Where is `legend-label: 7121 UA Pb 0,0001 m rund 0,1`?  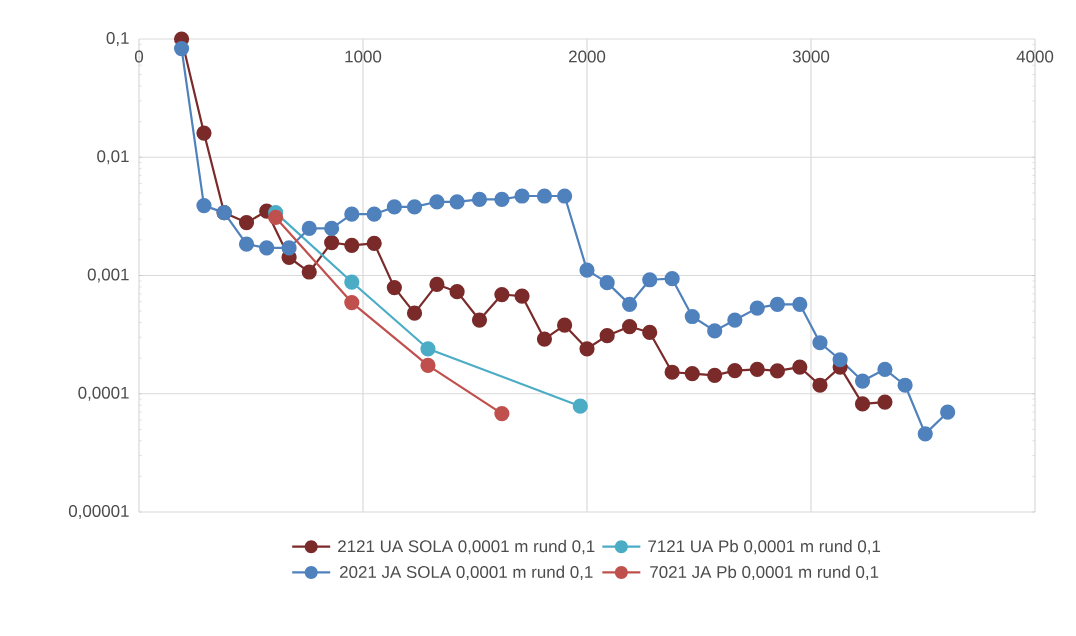 legend-label: 7121 UA Pb 0,0001 m rund 0,1 is located at coordinates (764, 547).